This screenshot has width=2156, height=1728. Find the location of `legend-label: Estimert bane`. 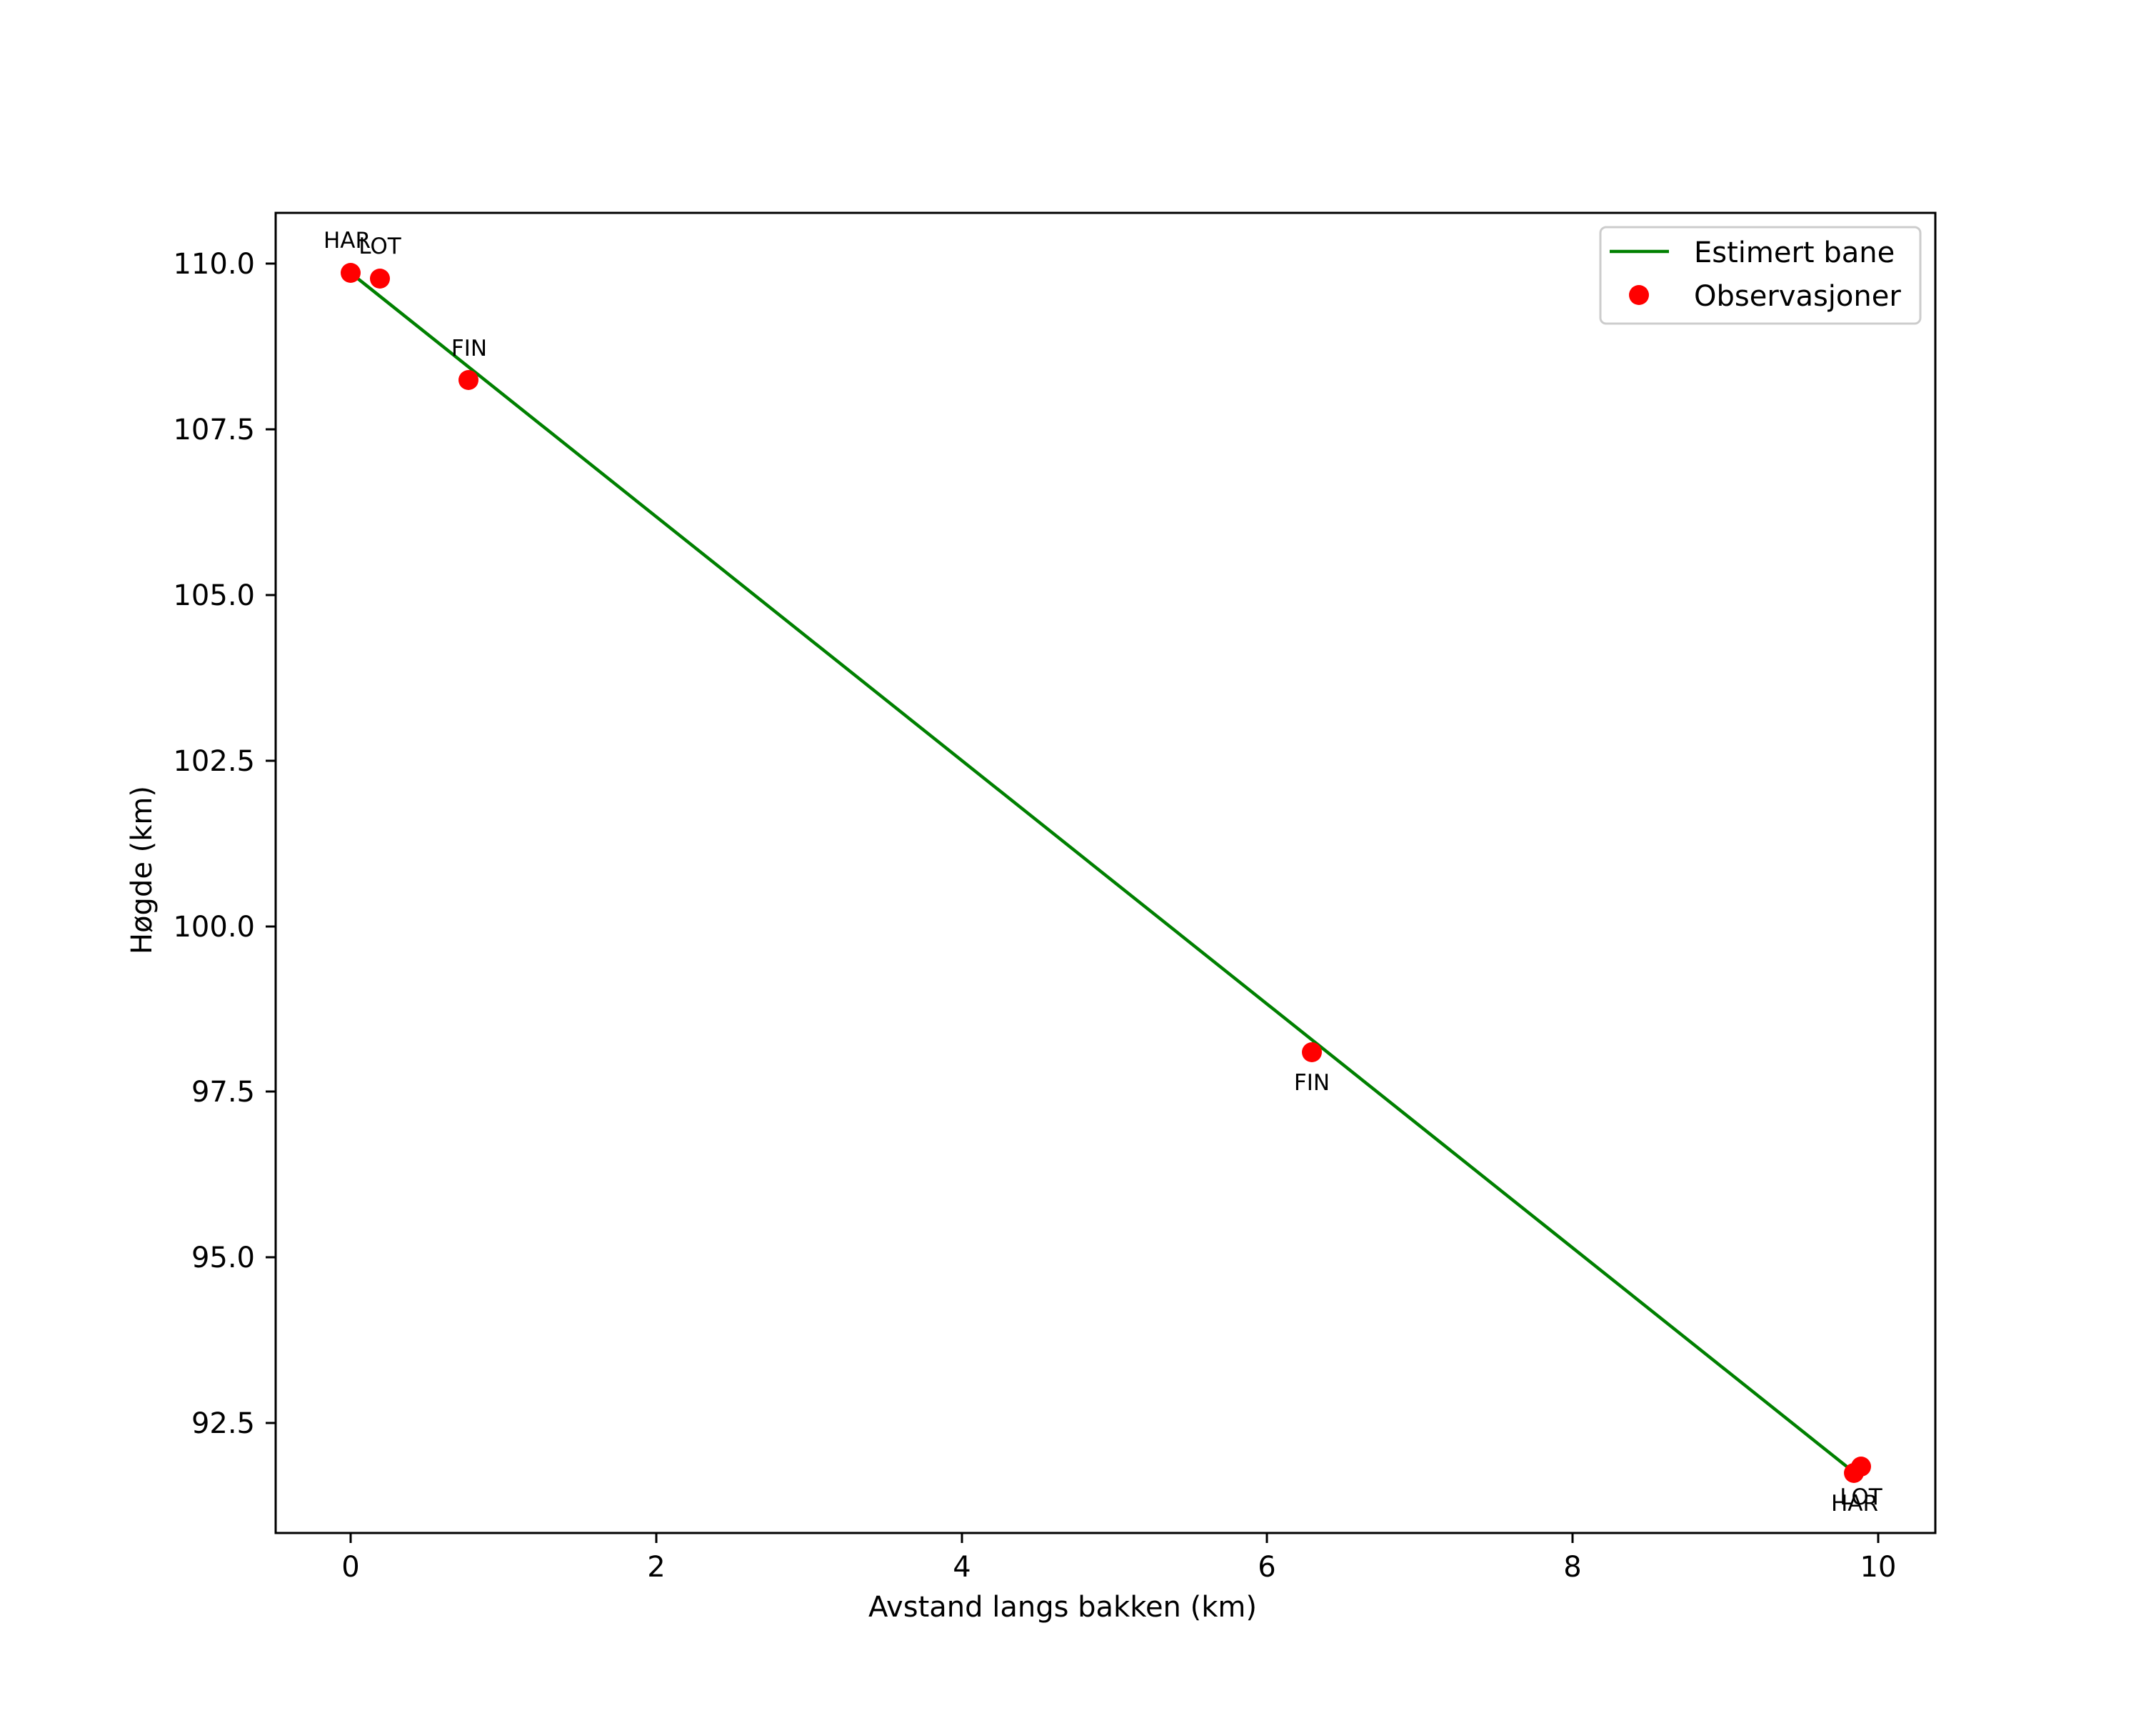

legend-label: Estimert bane is located at coordinates (1795, 252).